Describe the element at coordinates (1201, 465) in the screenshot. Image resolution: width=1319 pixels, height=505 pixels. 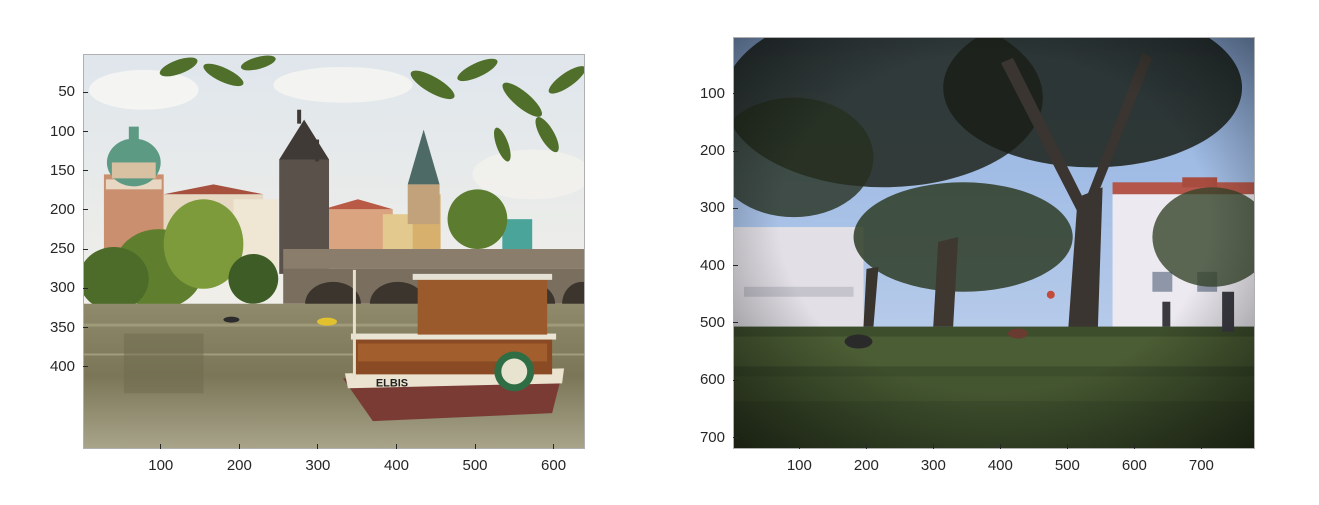
I see `x-tick-label: 700` at that location.